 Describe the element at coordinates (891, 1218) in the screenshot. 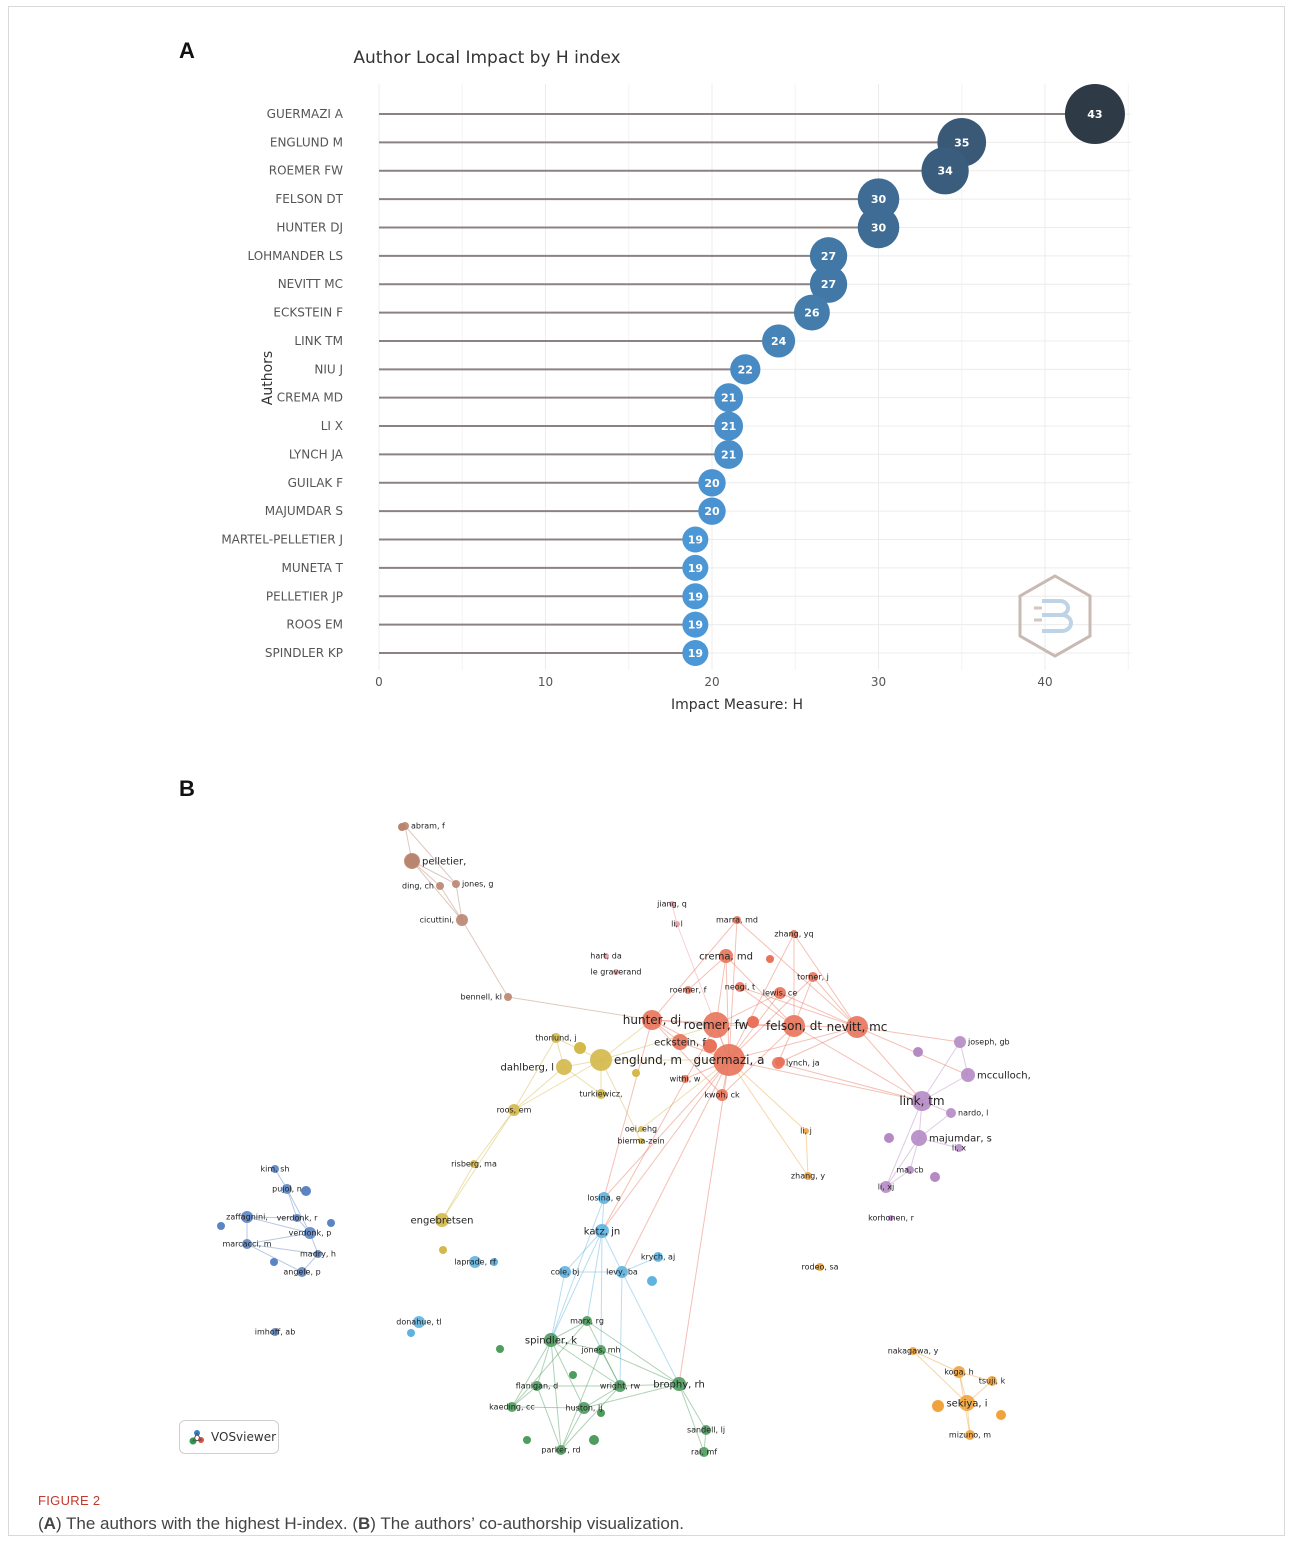

I see `network-node-label: korhonen, r` at that location.